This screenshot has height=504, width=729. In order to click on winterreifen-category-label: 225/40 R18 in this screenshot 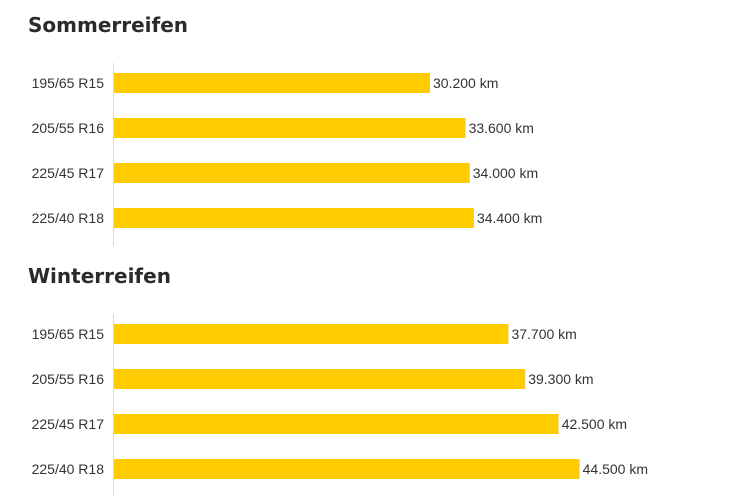, I will do `click(68, 469)`.